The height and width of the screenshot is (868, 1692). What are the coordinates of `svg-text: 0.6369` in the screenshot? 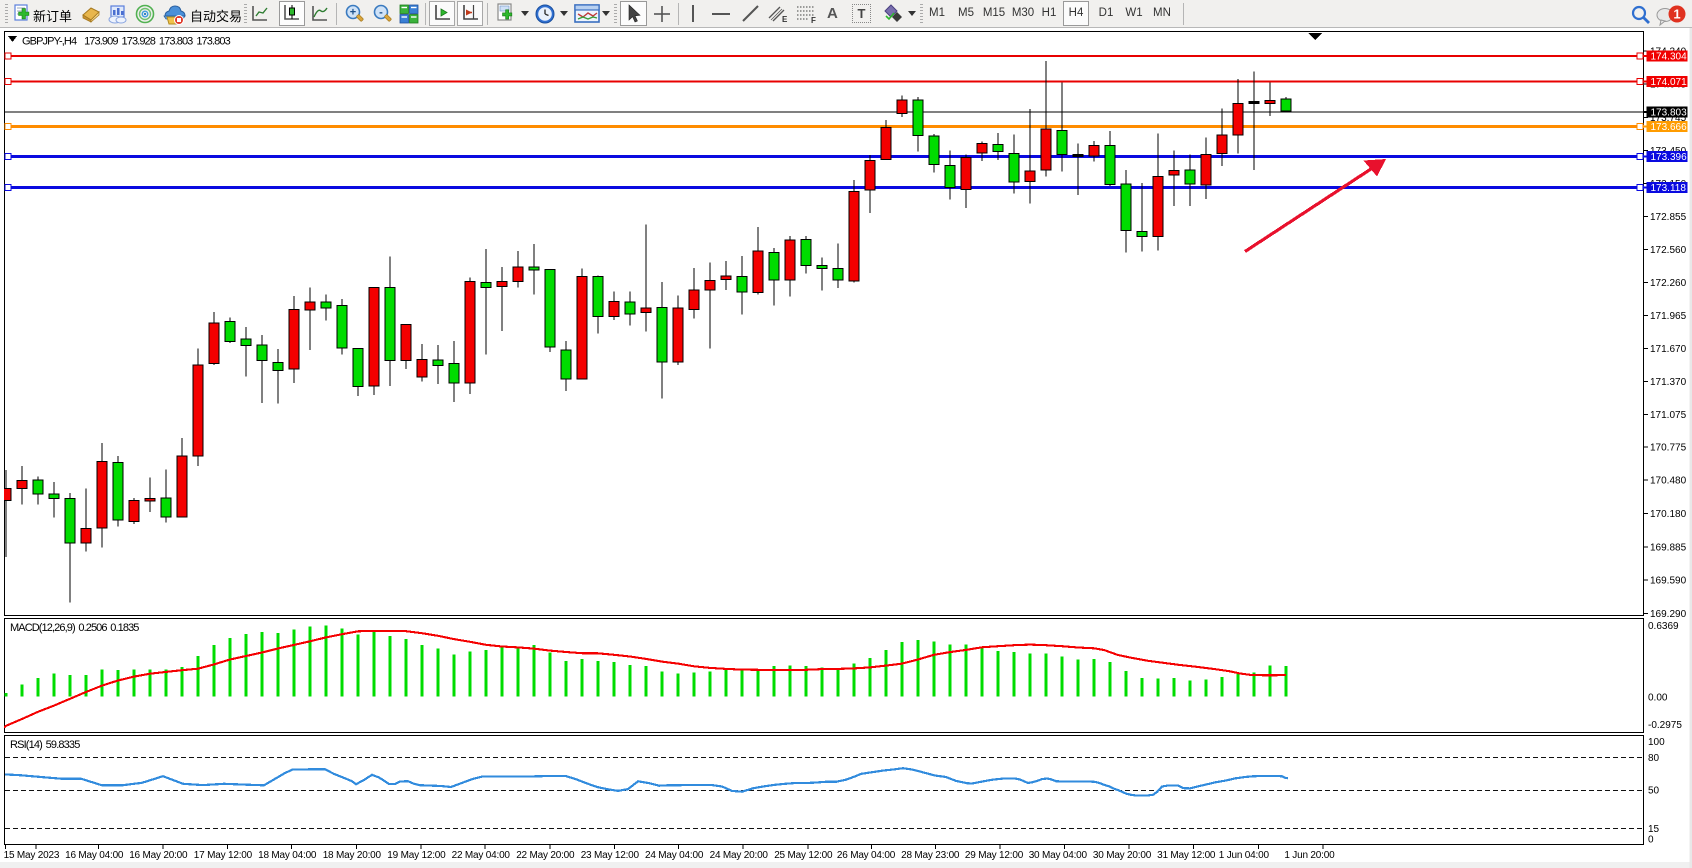 It's located at (1663, 626).